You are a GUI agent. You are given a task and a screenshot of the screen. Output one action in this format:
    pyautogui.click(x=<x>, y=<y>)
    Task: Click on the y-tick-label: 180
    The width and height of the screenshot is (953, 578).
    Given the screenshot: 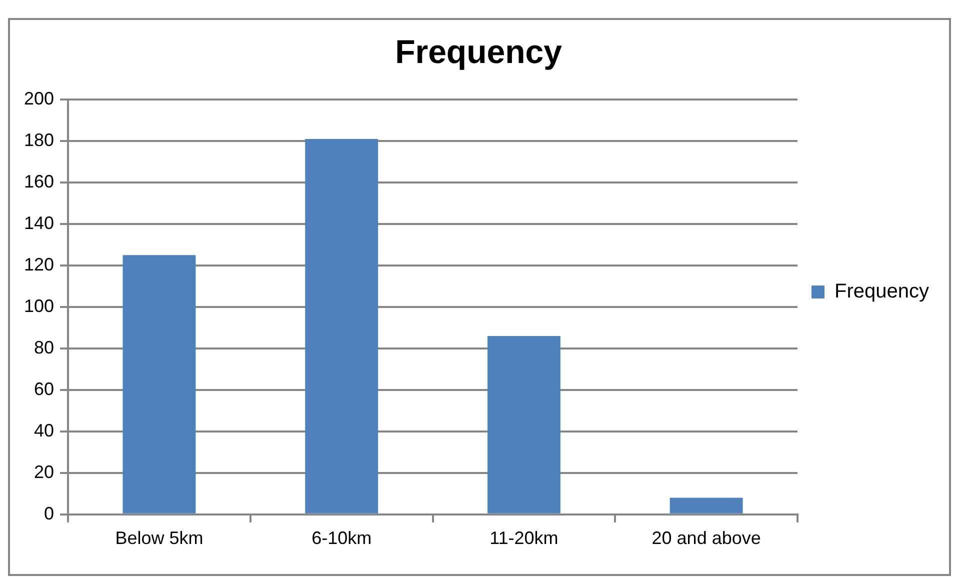 What is the action you would take?
    pyautogui.click(x=39, y=140)
    